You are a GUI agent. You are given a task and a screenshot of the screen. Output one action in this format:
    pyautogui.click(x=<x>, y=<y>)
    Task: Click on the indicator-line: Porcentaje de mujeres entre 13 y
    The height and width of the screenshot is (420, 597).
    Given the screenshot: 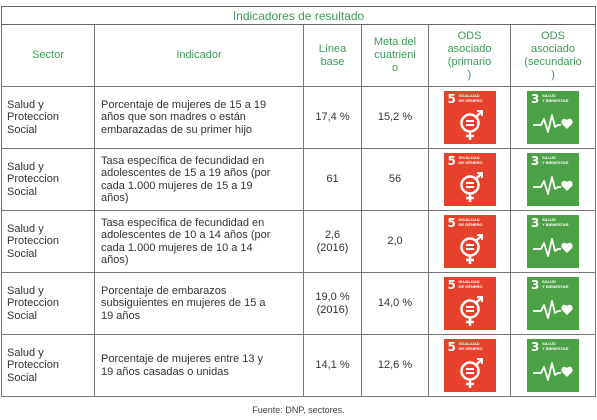 What is the action you would take?
    pyautogui.click(x=182, y=359)
    